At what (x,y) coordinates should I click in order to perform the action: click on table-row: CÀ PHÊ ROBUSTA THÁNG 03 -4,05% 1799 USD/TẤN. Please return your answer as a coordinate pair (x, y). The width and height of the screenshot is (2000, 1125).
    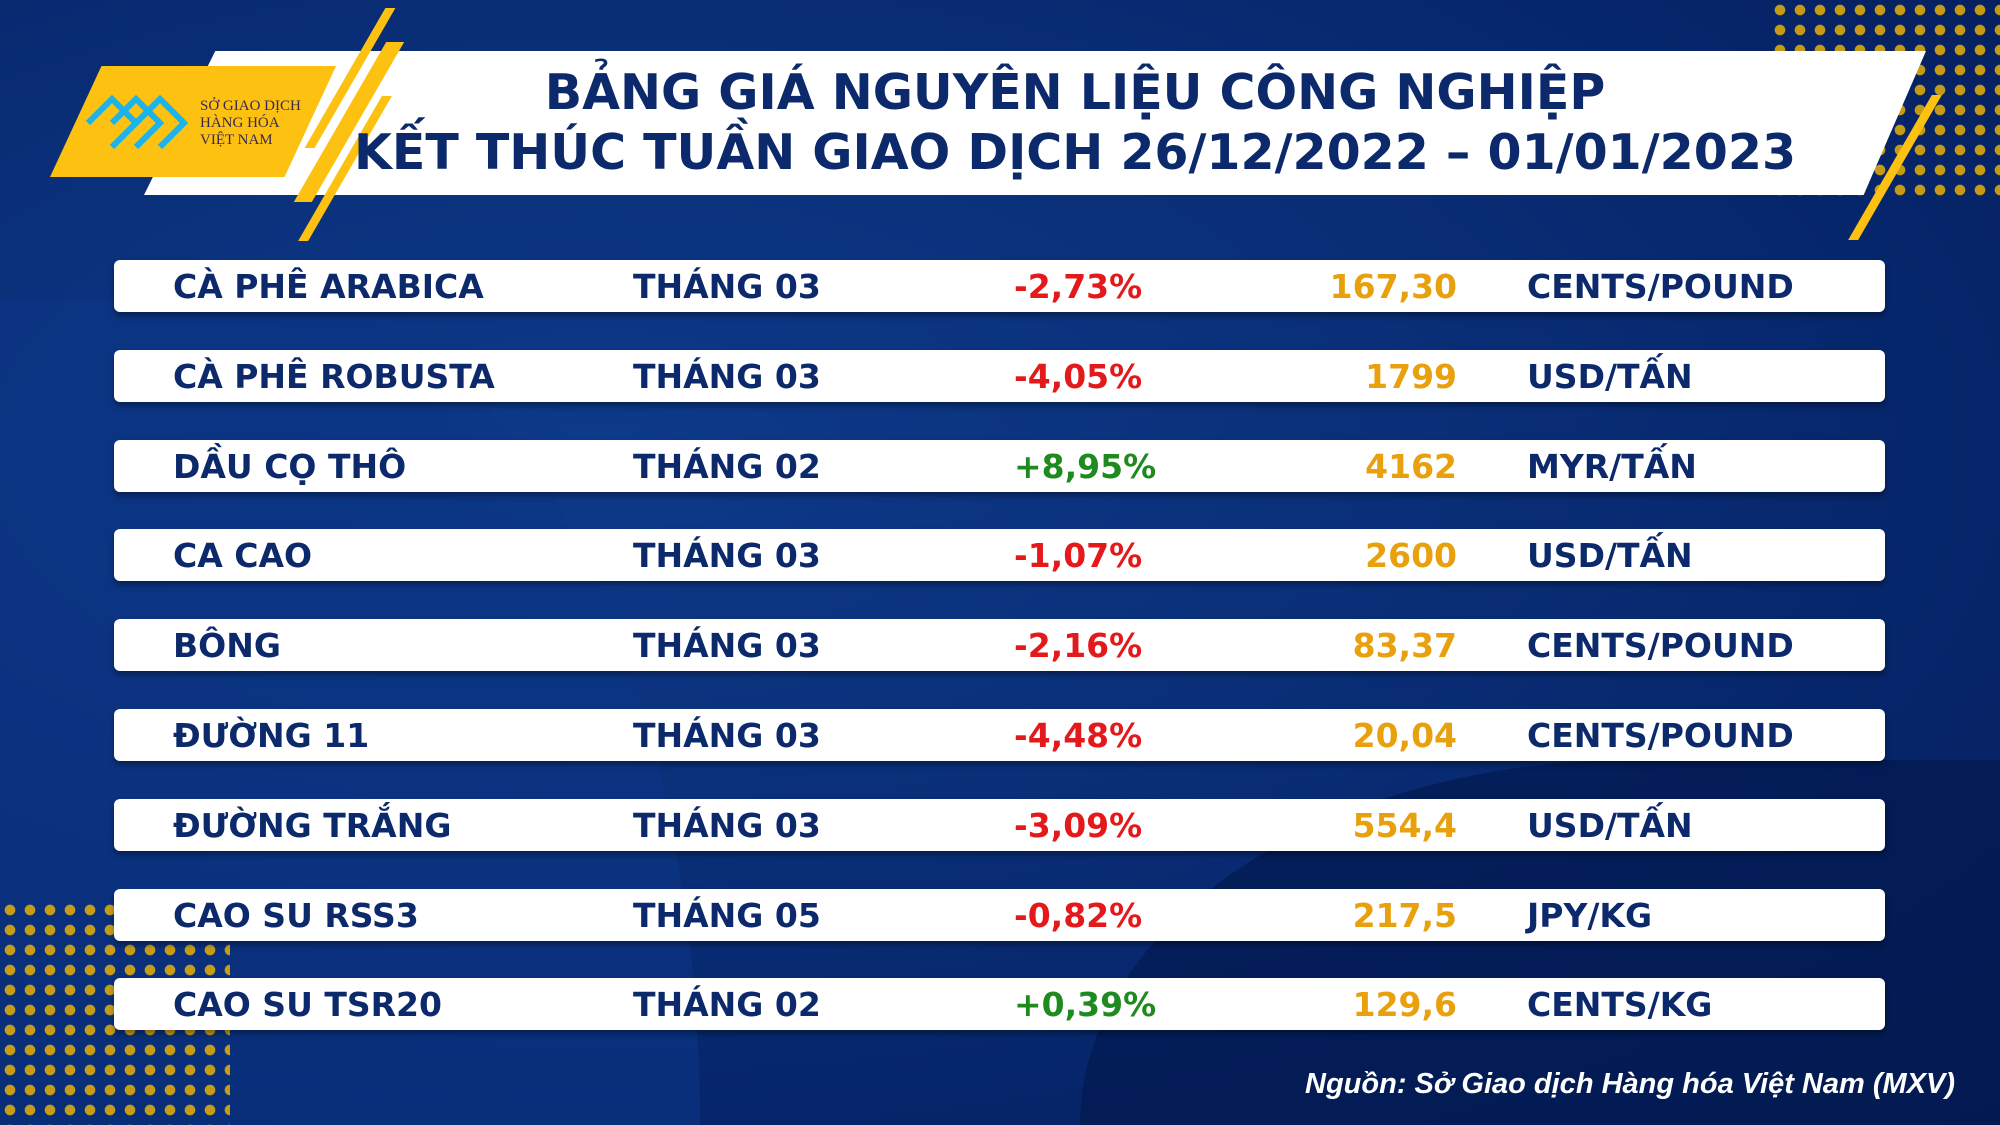
    Looking at the image, I should click on (999, 375).